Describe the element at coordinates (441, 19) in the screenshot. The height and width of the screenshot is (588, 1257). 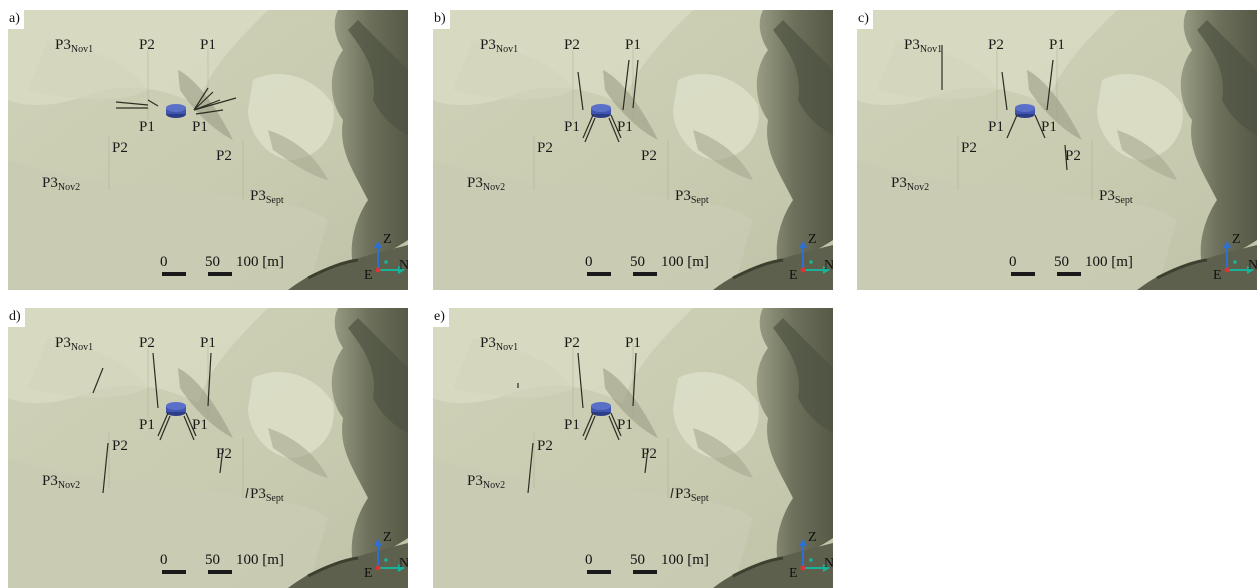
I see `panel-letter: b)` at that location.